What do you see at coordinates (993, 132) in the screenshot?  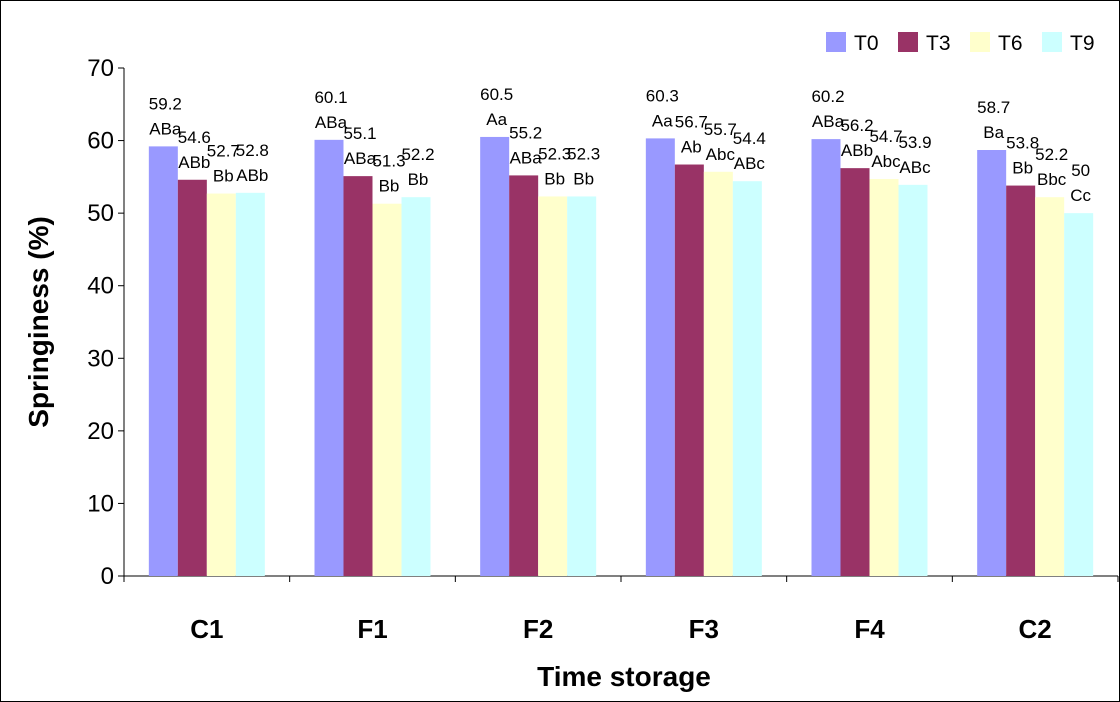 I see `bar-letter-label: Ba` at bounding box center [993, 132].